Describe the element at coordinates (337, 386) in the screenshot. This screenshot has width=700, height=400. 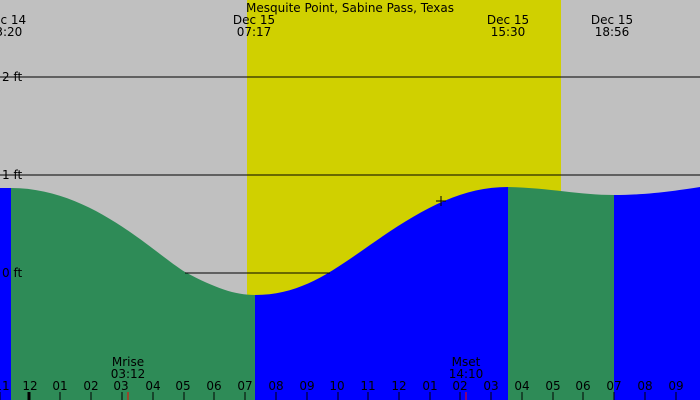
I see `hour-label: 10` at that location.